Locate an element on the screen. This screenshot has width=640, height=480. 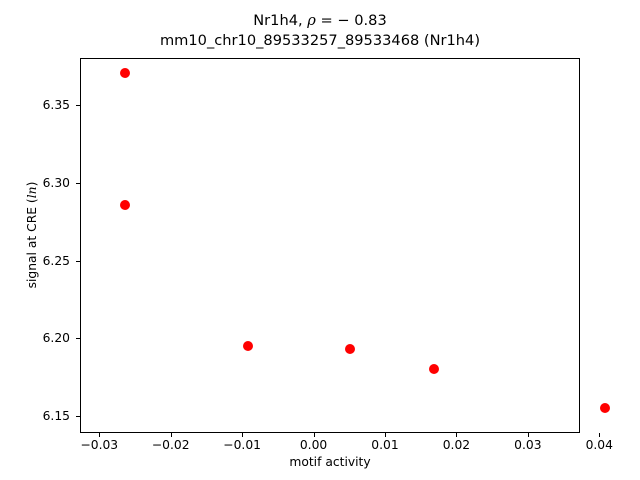
x-tick-label: −0.03 is located at coordinates (99, 445).